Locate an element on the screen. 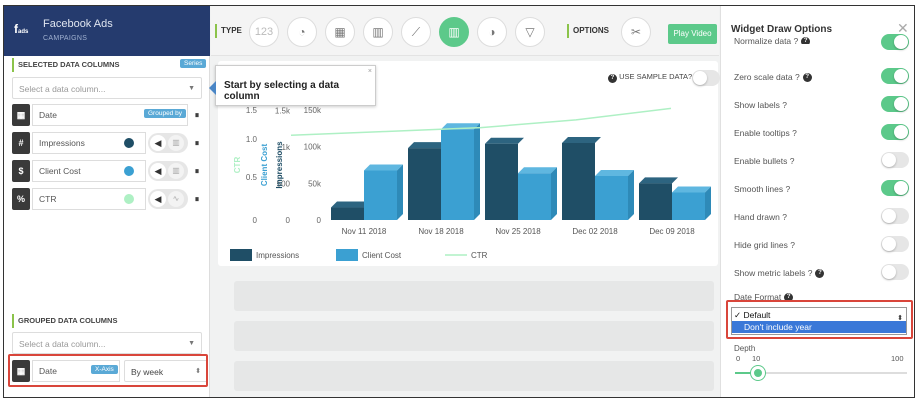 The image size is (919, 403). cost-axis-tick: 1k is located at coordinates (286, 147).